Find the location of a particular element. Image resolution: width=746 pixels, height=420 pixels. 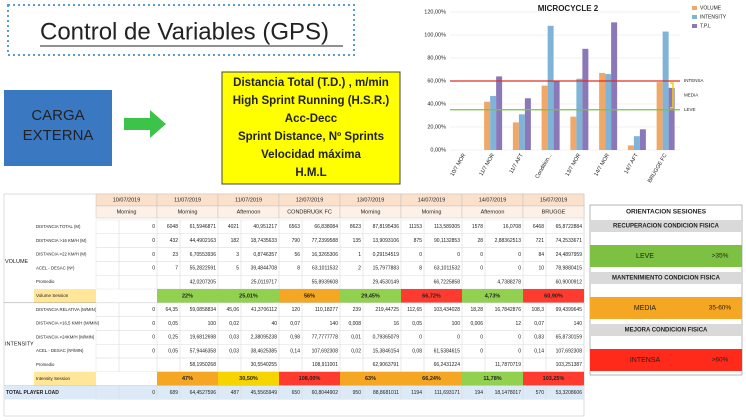

cell-value: 6048 is located at coordinates (172, 227).